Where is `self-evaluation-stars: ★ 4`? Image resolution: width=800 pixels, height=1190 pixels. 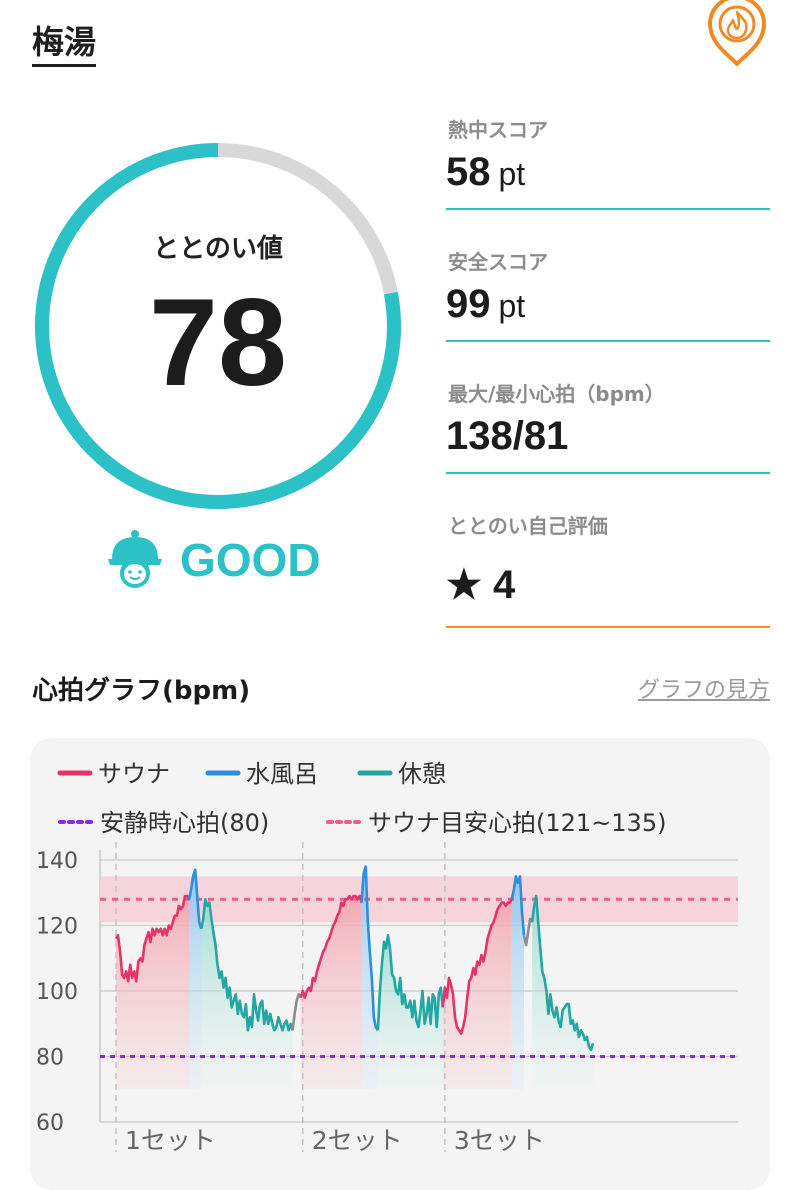
self-evaluation-stars: ★ 4 is located at coordinates (481, 585).